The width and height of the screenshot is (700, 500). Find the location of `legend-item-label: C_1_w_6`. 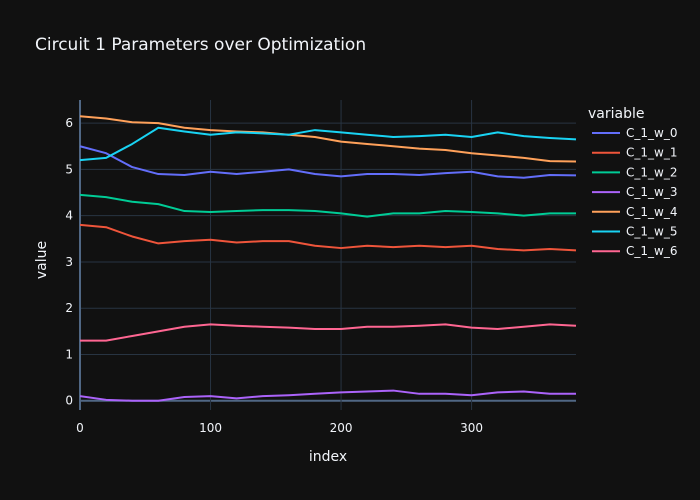

legend-item-label: C_1_w_6 is located at coordinates (651, 251).